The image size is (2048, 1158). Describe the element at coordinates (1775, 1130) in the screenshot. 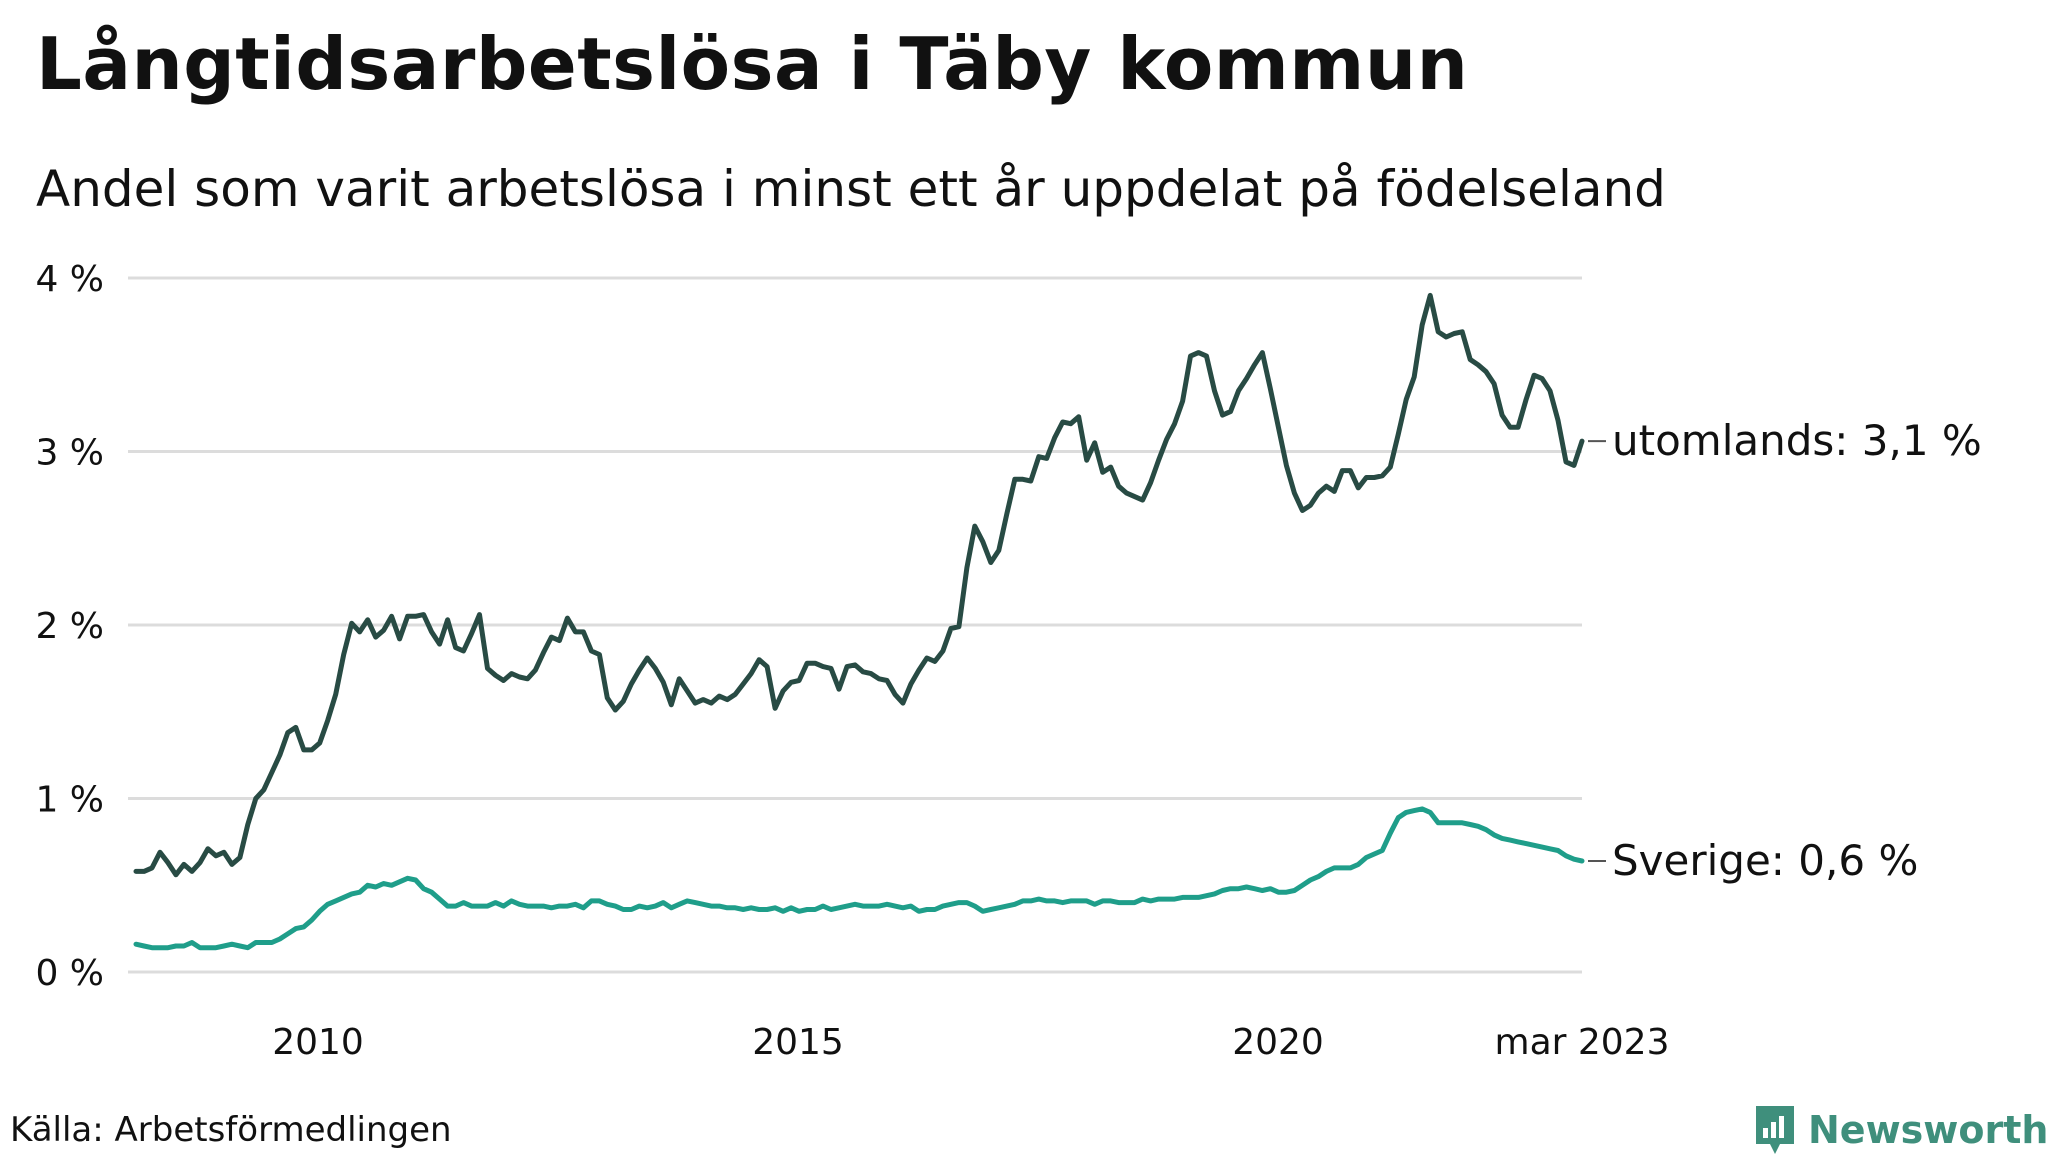

I see `newsworthy-logo-icon` at that location.